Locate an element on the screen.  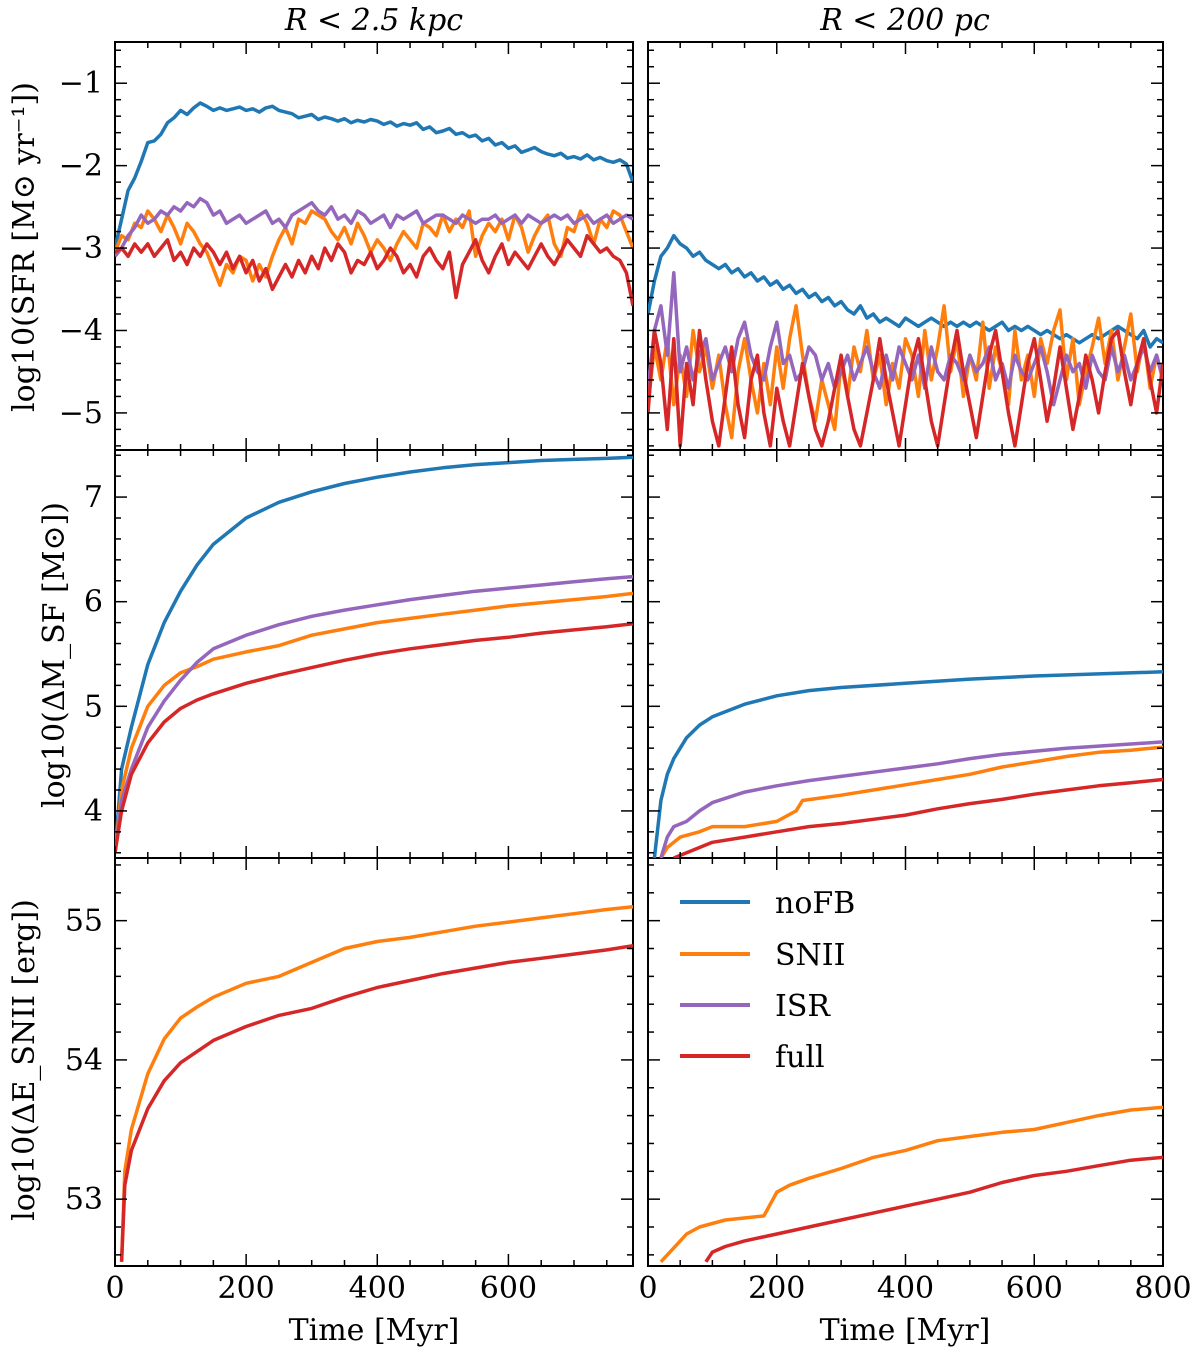
panel-lines-r1c1 is located at coordinates (907, 764).